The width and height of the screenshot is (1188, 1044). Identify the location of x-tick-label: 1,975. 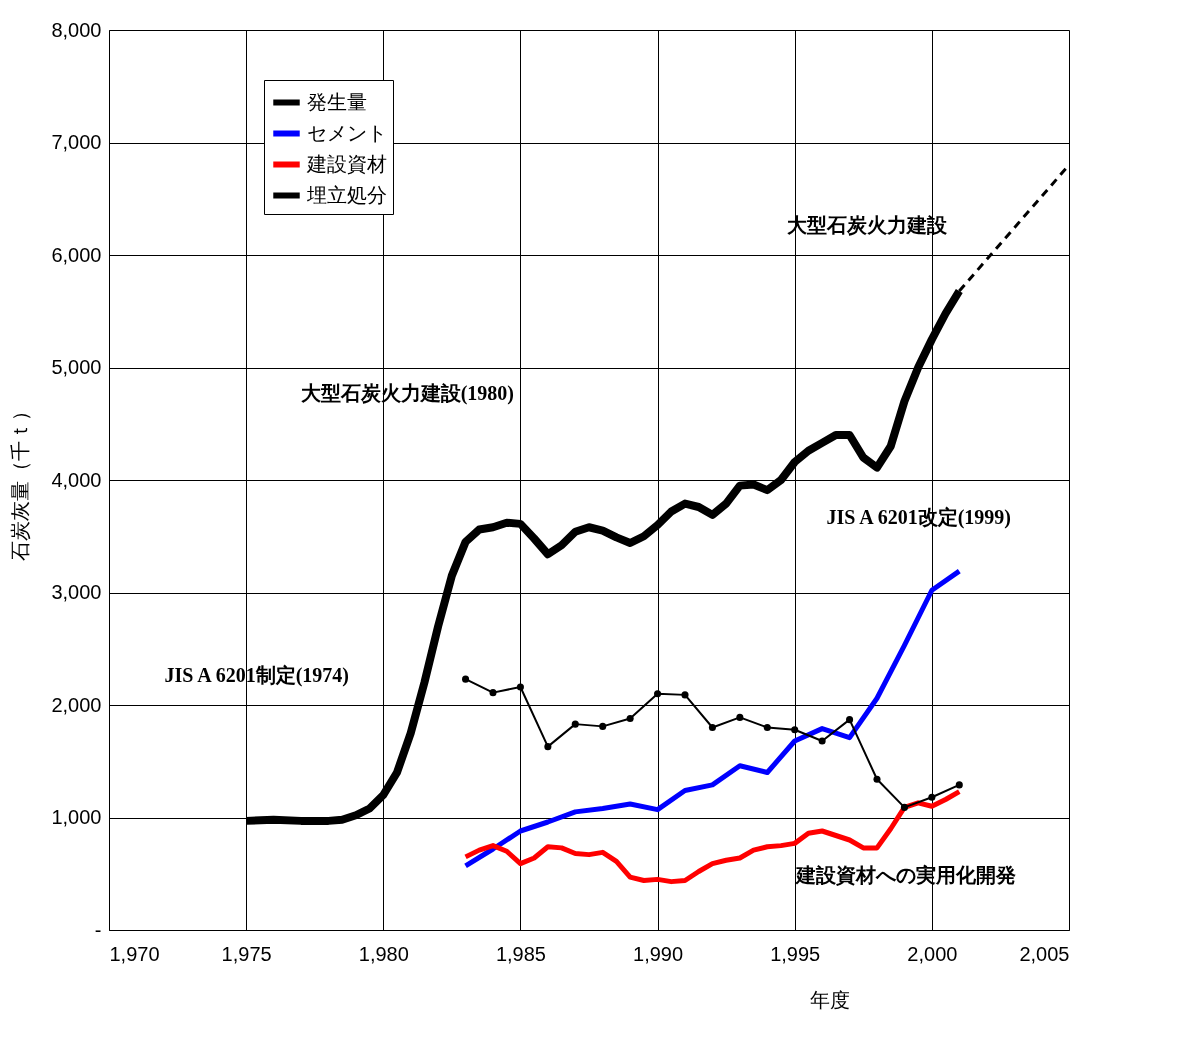
(246, 953).